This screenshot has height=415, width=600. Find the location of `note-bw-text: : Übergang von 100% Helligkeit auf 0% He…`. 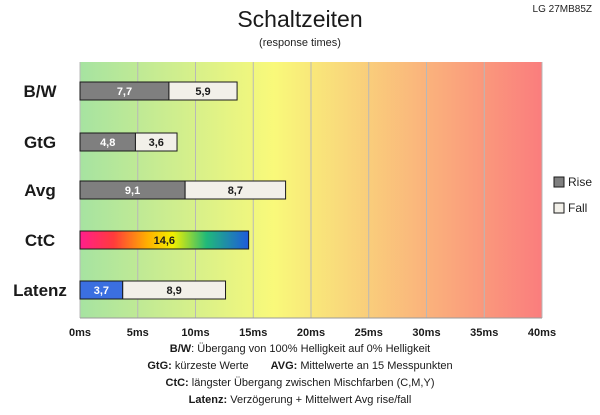

note-bw-text: : Übergang von 100% Helligkeit auf 0% He… is located at coordinates (311, 349).